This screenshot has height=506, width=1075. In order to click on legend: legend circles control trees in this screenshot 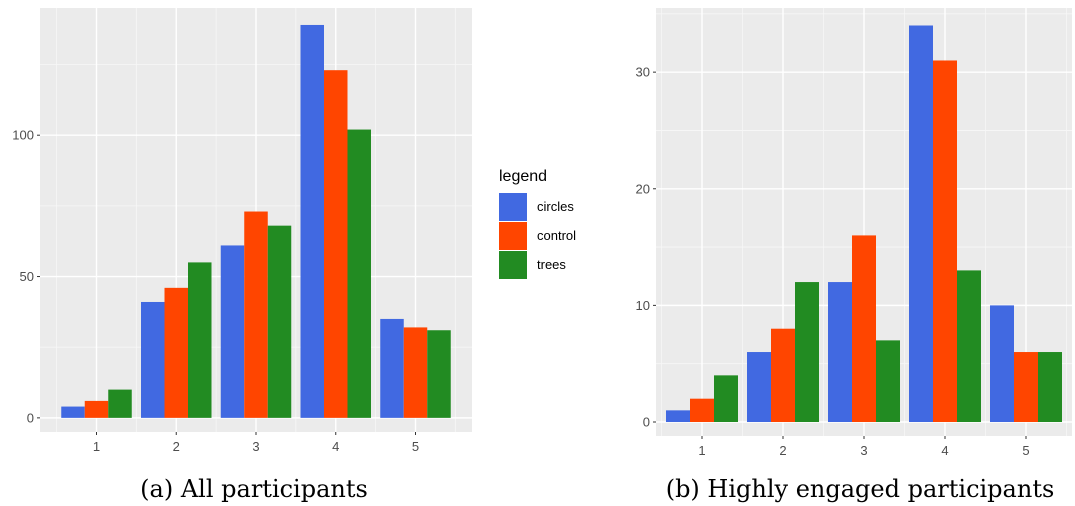, I will do `click(537, 223)`.